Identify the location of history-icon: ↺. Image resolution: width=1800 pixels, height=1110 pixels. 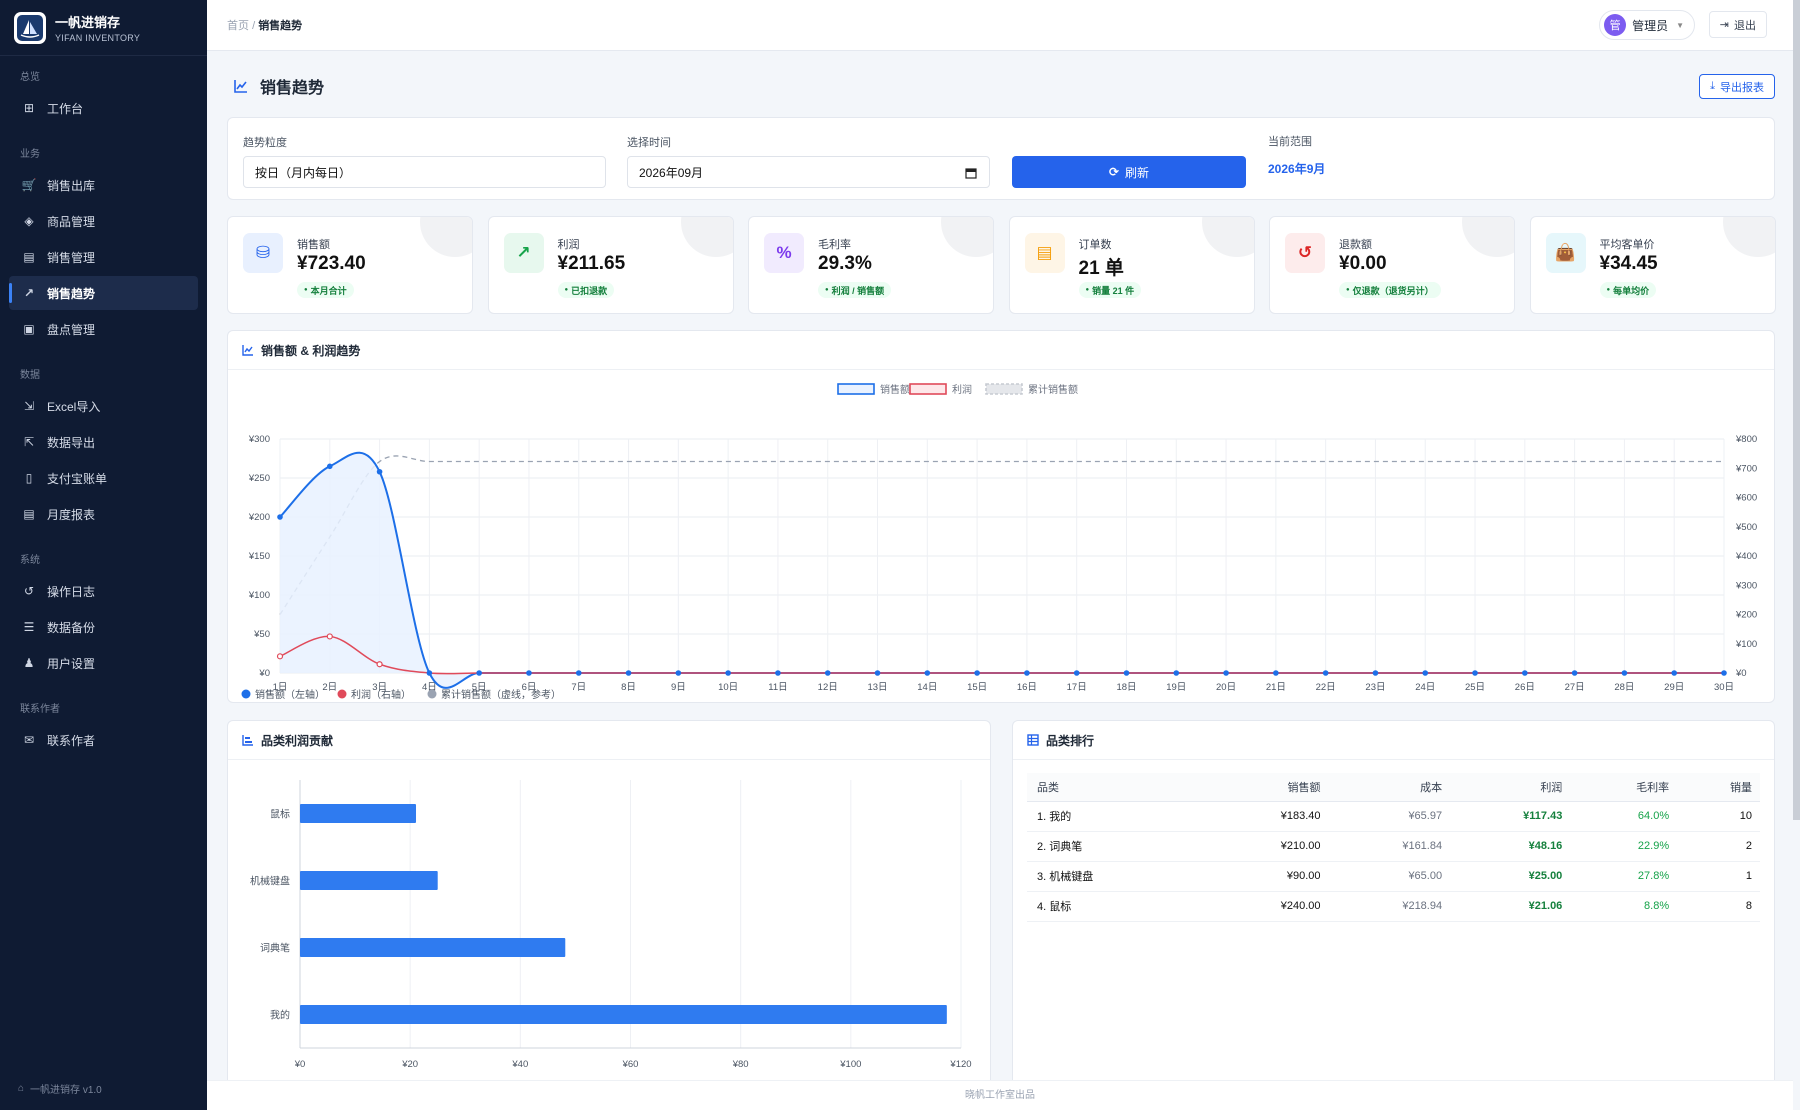
(29, 591).